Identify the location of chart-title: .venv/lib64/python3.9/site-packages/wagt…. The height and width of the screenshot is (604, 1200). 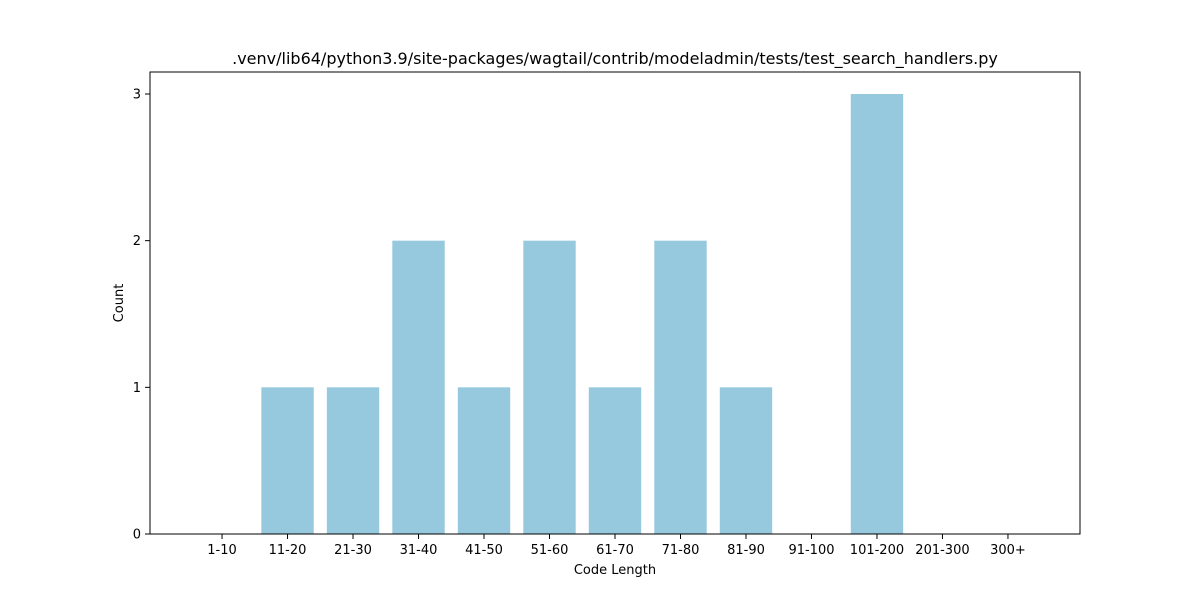
(615, 59).